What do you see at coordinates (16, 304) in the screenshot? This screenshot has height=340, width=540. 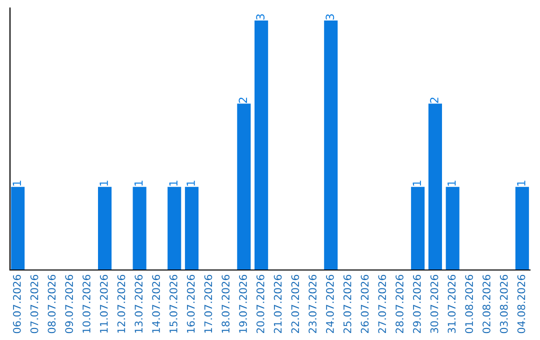 I see `x-tick-label: 06.07.2026` at bounding box center [16, 304].